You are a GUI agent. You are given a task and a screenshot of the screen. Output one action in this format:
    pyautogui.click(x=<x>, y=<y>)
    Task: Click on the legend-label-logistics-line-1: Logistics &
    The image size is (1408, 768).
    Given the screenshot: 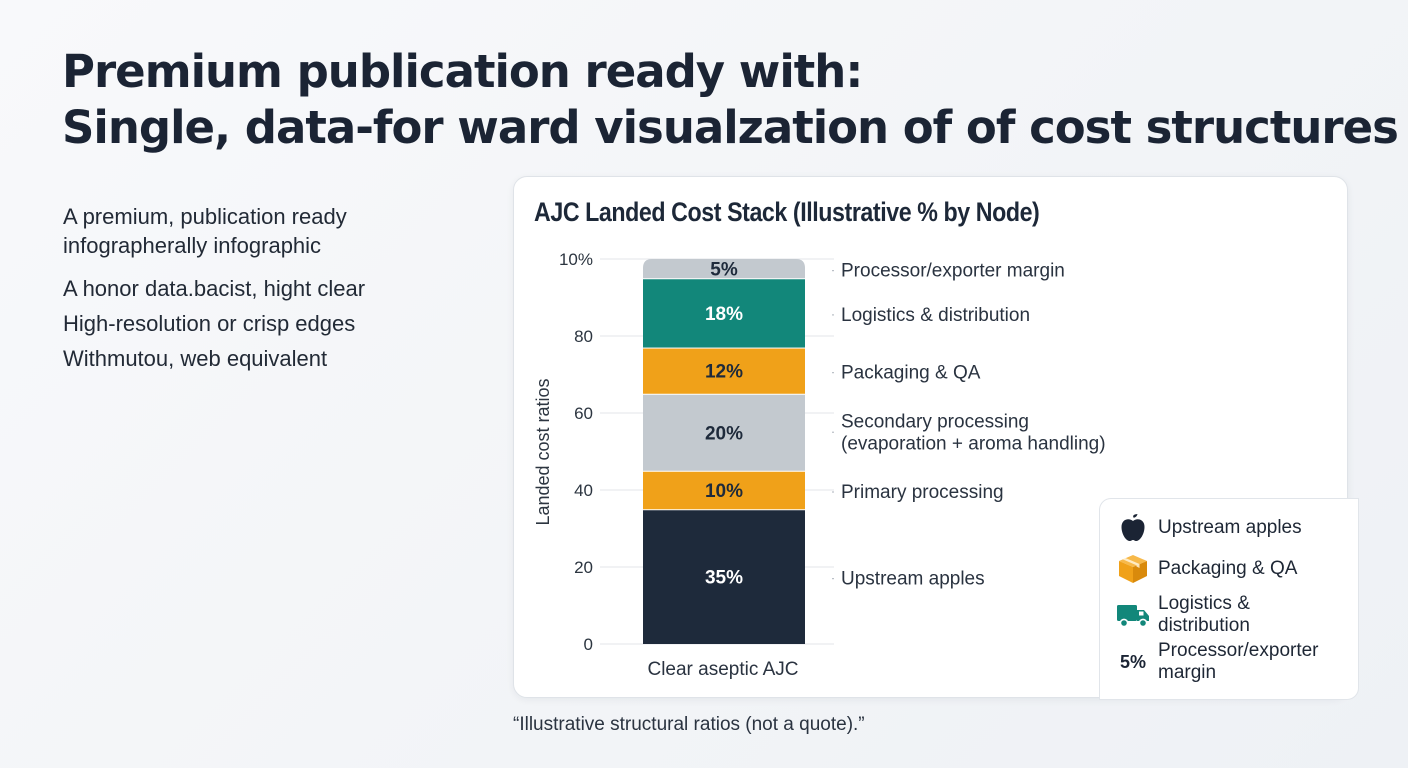 What is the action you would take?
    pyautogui.click(x=1204, y=603)
    